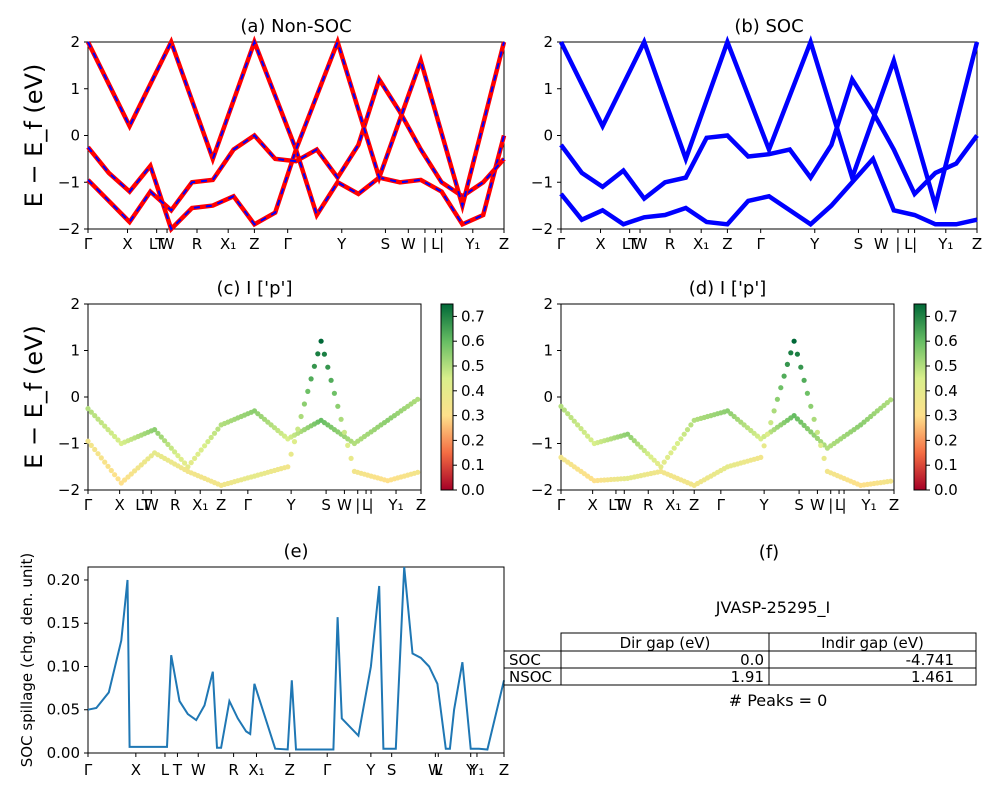 The image size is (1000, 800). What do you see at coordinates (326, 505) in the screenshot?
I see `panel-c-xtick-label: S` at bounding box center [326, 505].